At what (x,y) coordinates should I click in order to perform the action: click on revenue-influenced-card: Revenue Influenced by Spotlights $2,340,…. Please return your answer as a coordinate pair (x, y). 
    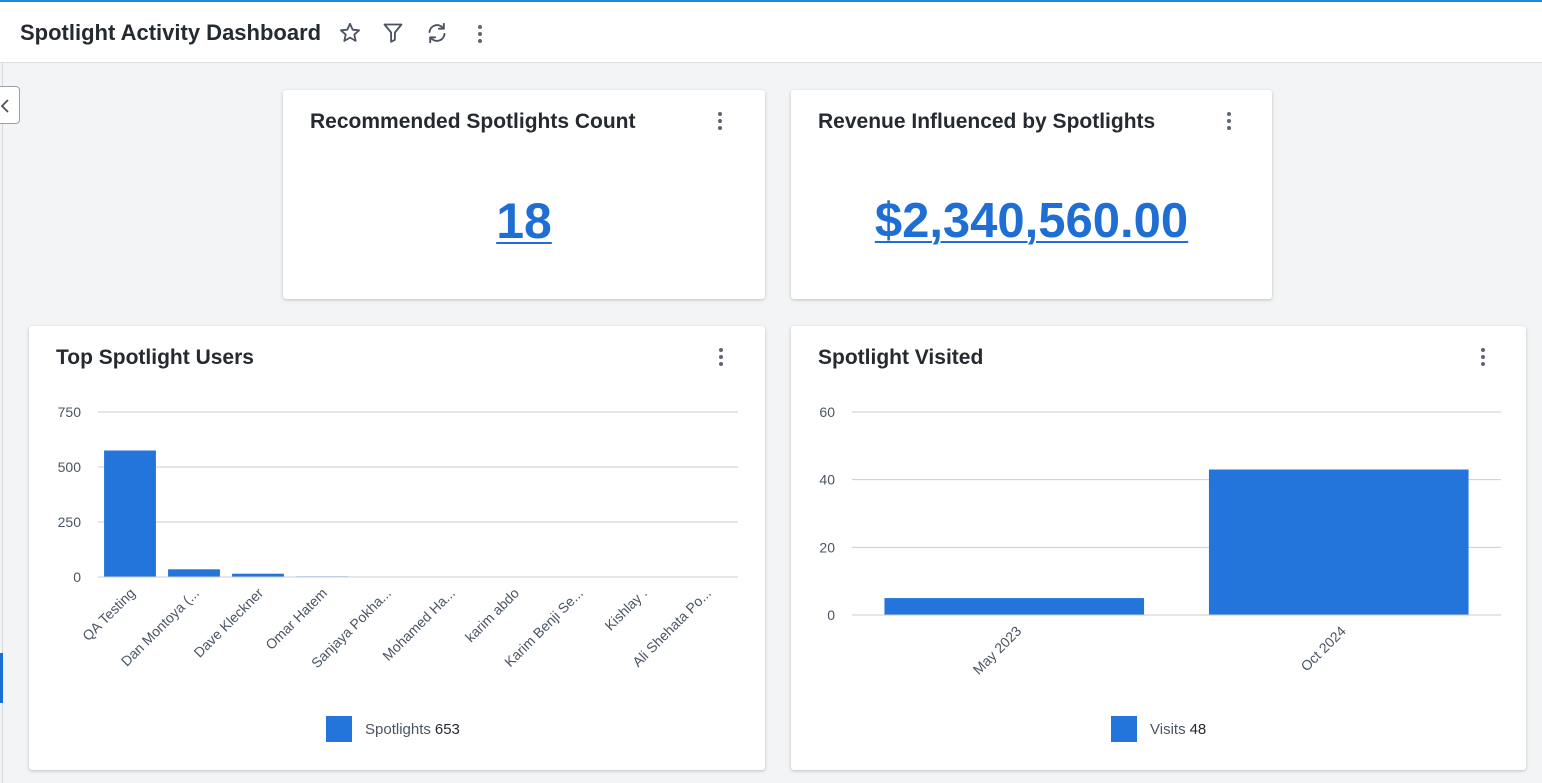
    Looking at the image, I should click on (1031, 194).